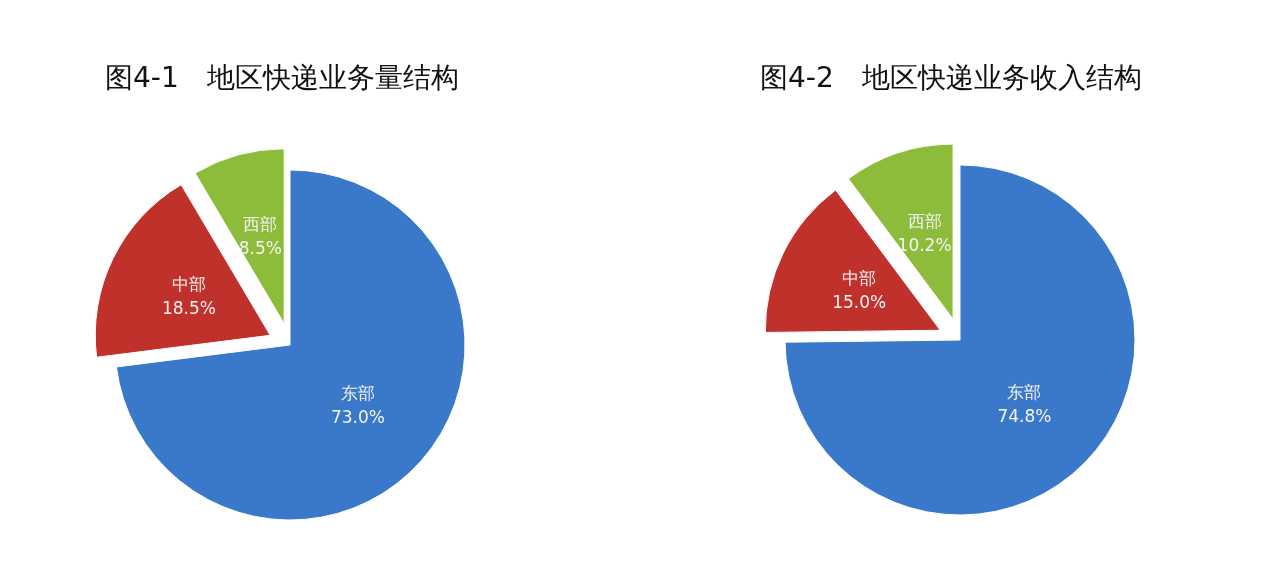 The width and height of the screenshot is (1270, 584). I want to click on data-label: 73.0%, so click(357, 416).